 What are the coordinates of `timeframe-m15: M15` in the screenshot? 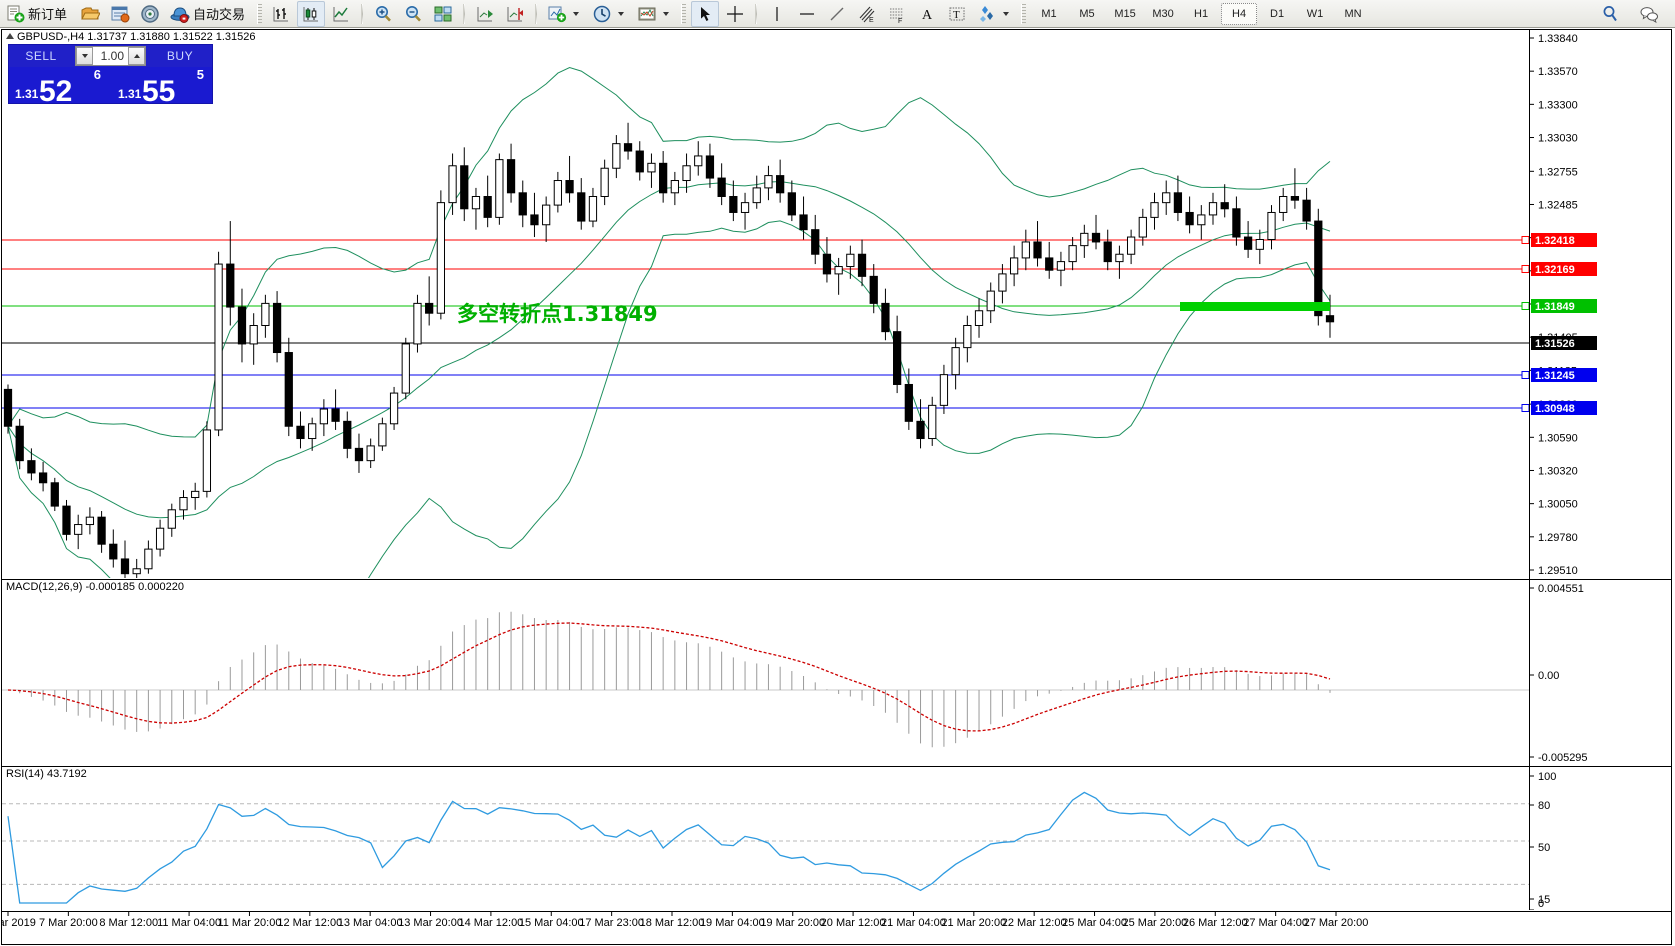 It's located at (1125, 13).